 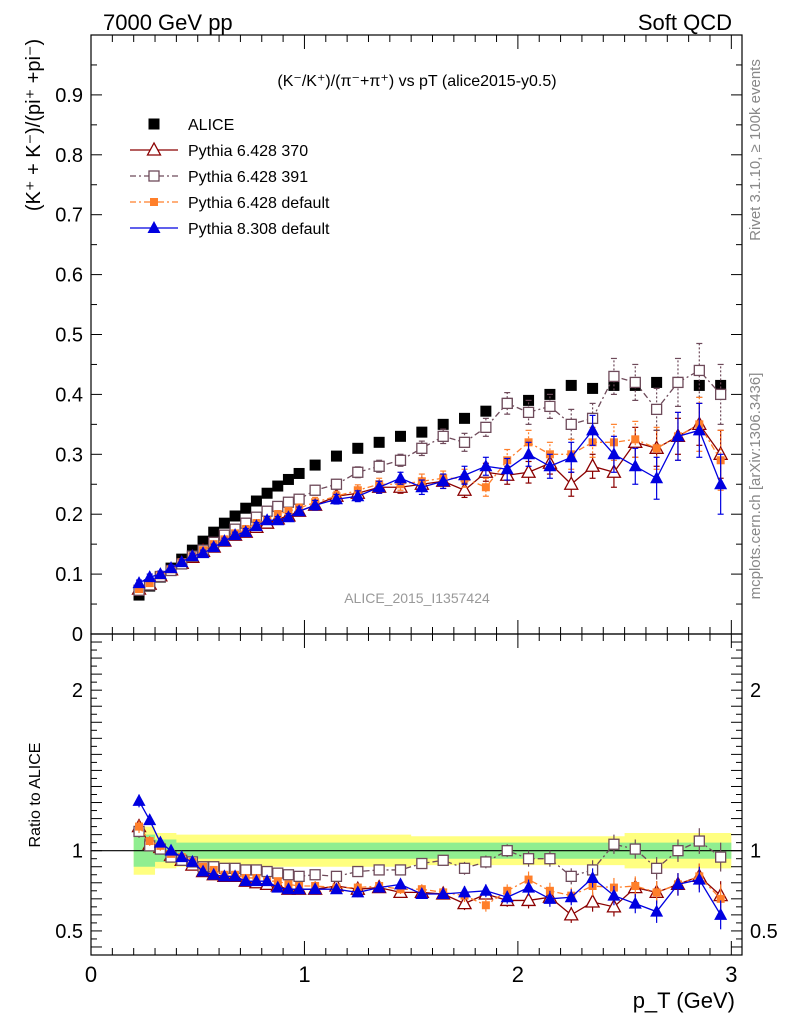 What do you see at coordinates (69, 276) in the screenshot?
I see `main-y-tick-label: 0.6` at bounding box center [69, 276].